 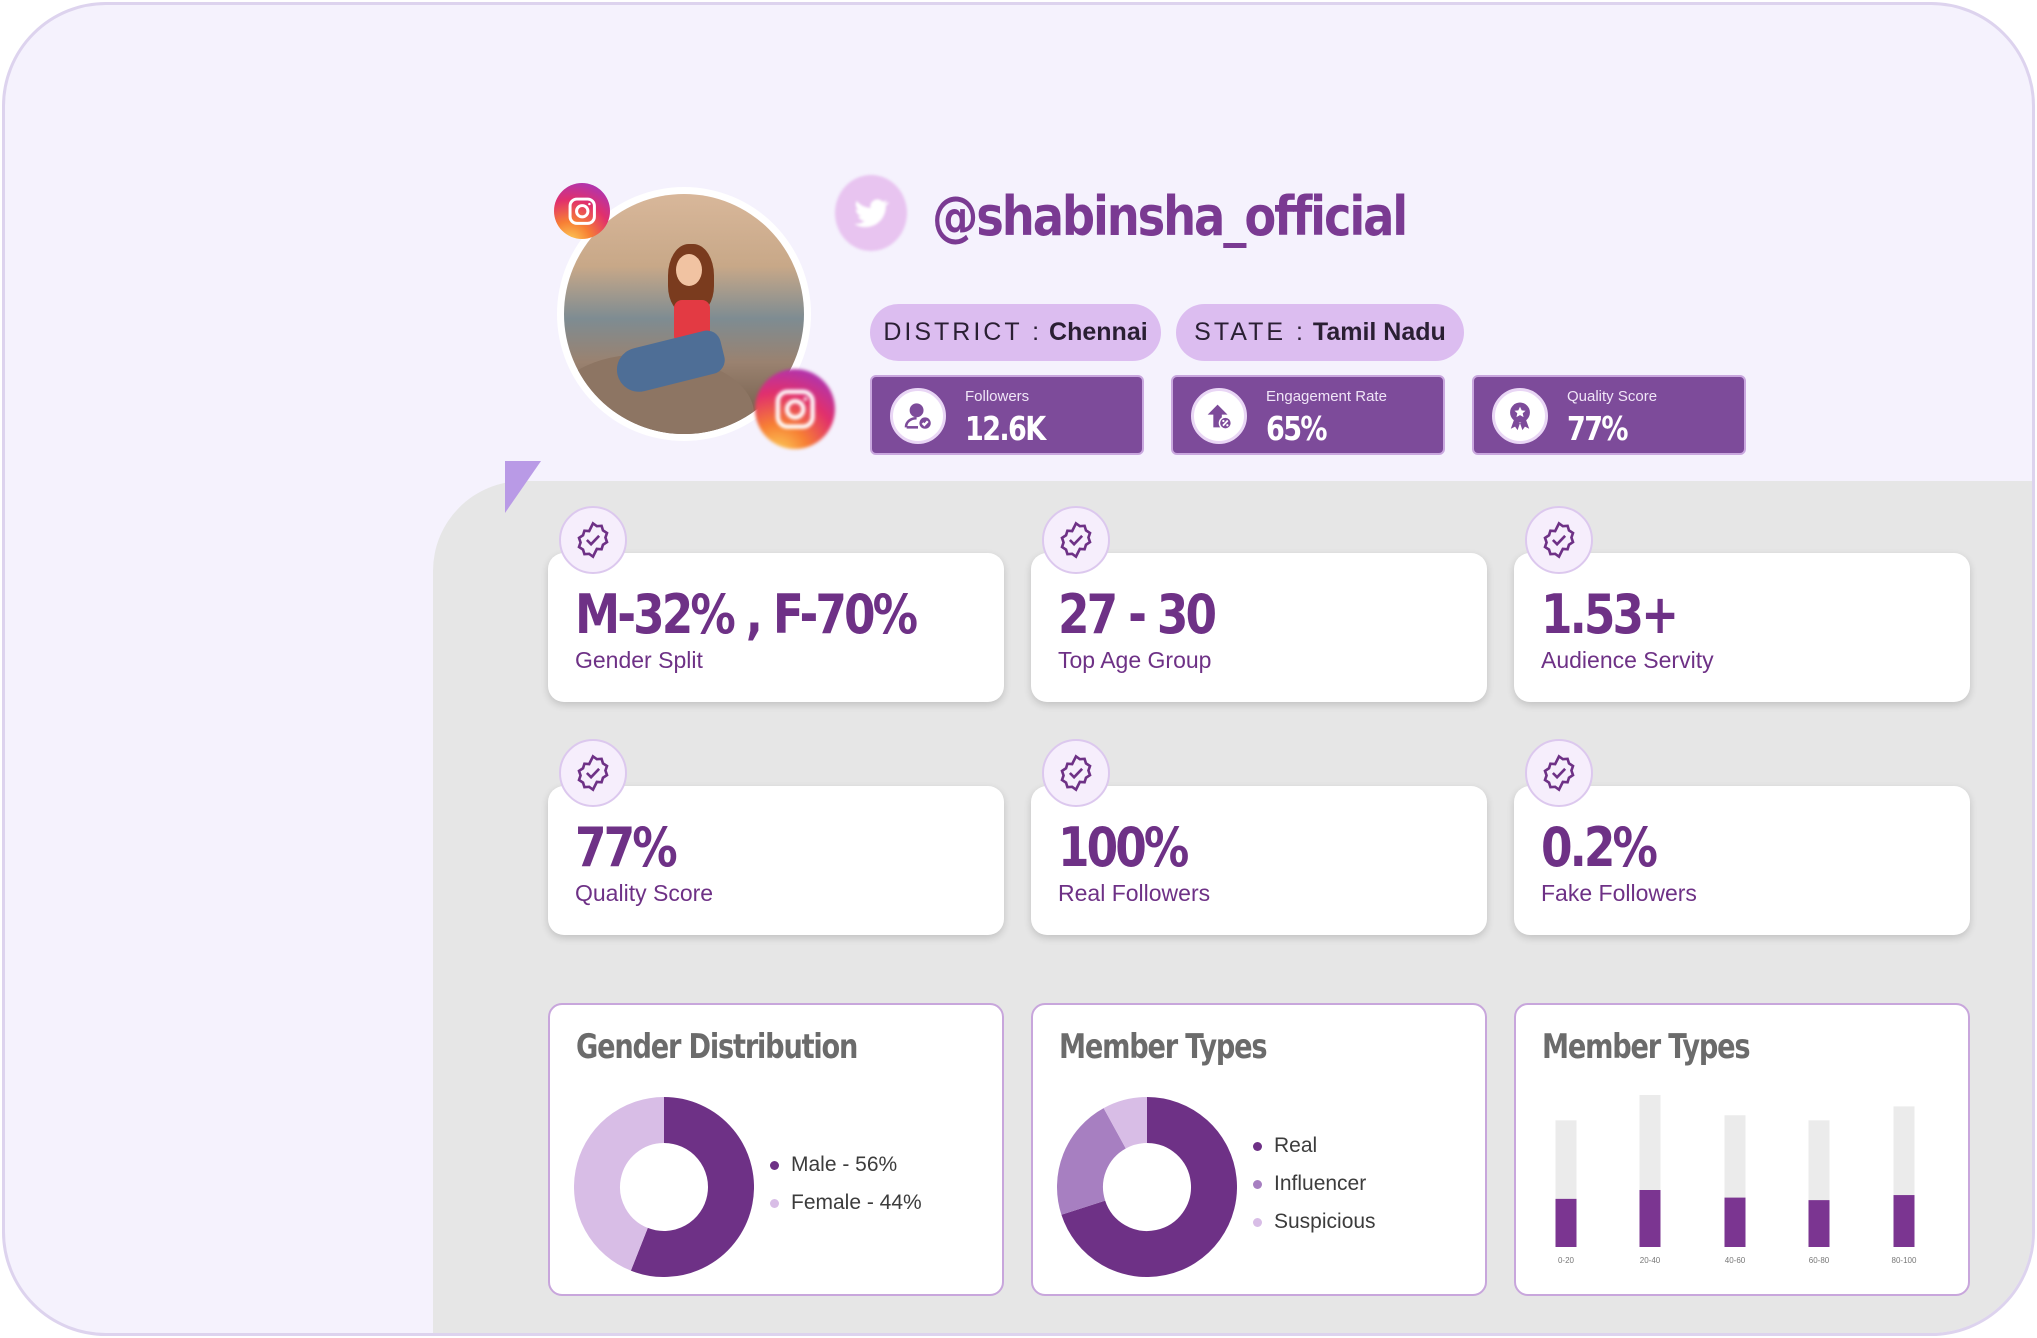 I want to click on member-types-bar-card: Member Types 0-20 20-40 40-60 60-80 80-100, so click(x=1742, y=1149).